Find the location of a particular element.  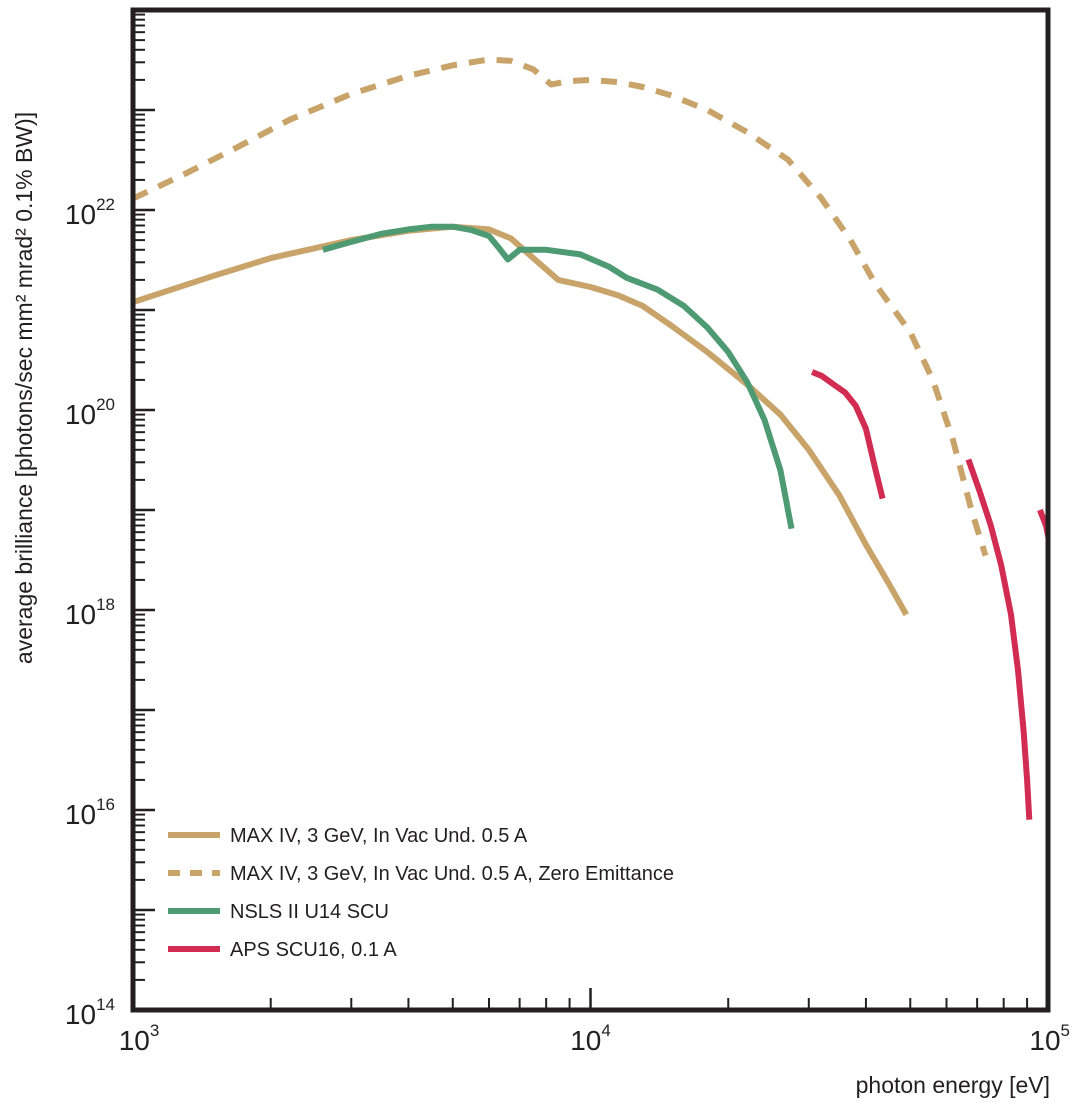

x-tick-labels: 10³ 10⁴ 10⁵ is located at coordinates (594, 1038).